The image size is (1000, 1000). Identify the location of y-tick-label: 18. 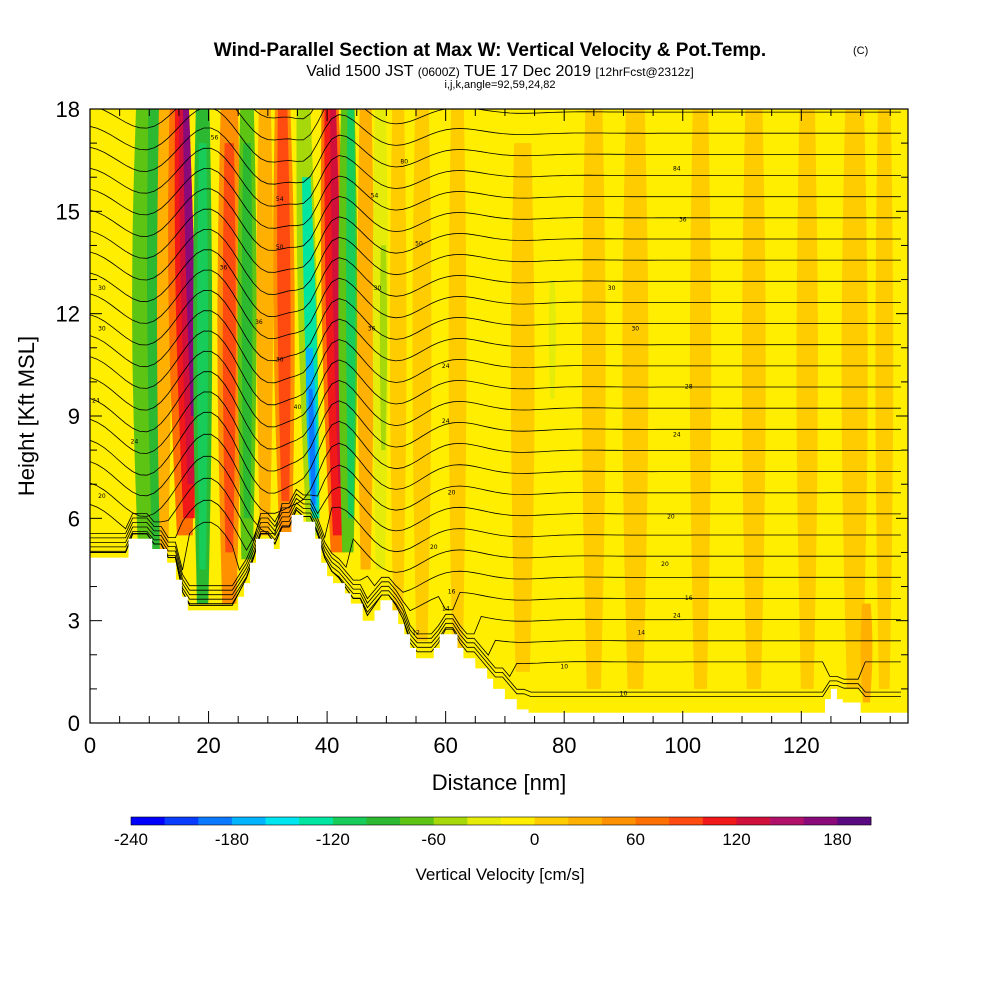
(68, 109).